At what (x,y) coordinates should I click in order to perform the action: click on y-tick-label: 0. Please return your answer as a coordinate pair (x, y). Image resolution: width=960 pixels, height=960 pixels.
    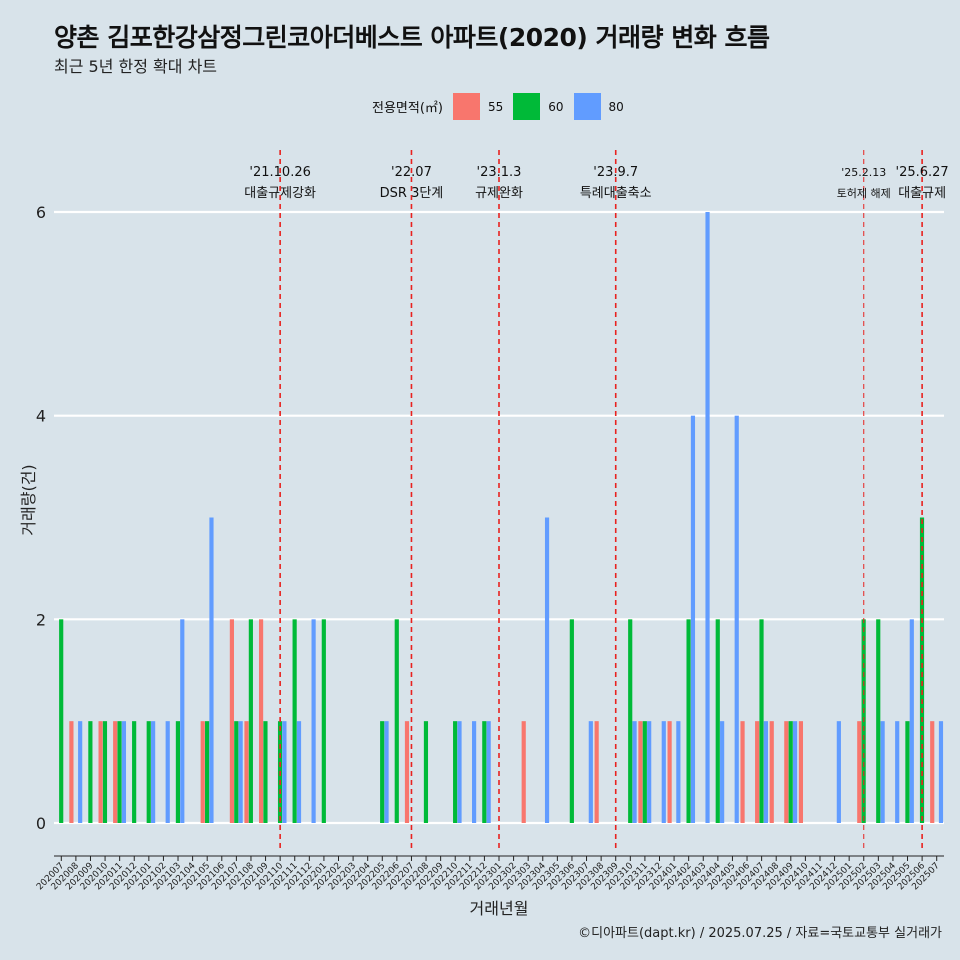
    Looking at the image, I should click on (41, 823).